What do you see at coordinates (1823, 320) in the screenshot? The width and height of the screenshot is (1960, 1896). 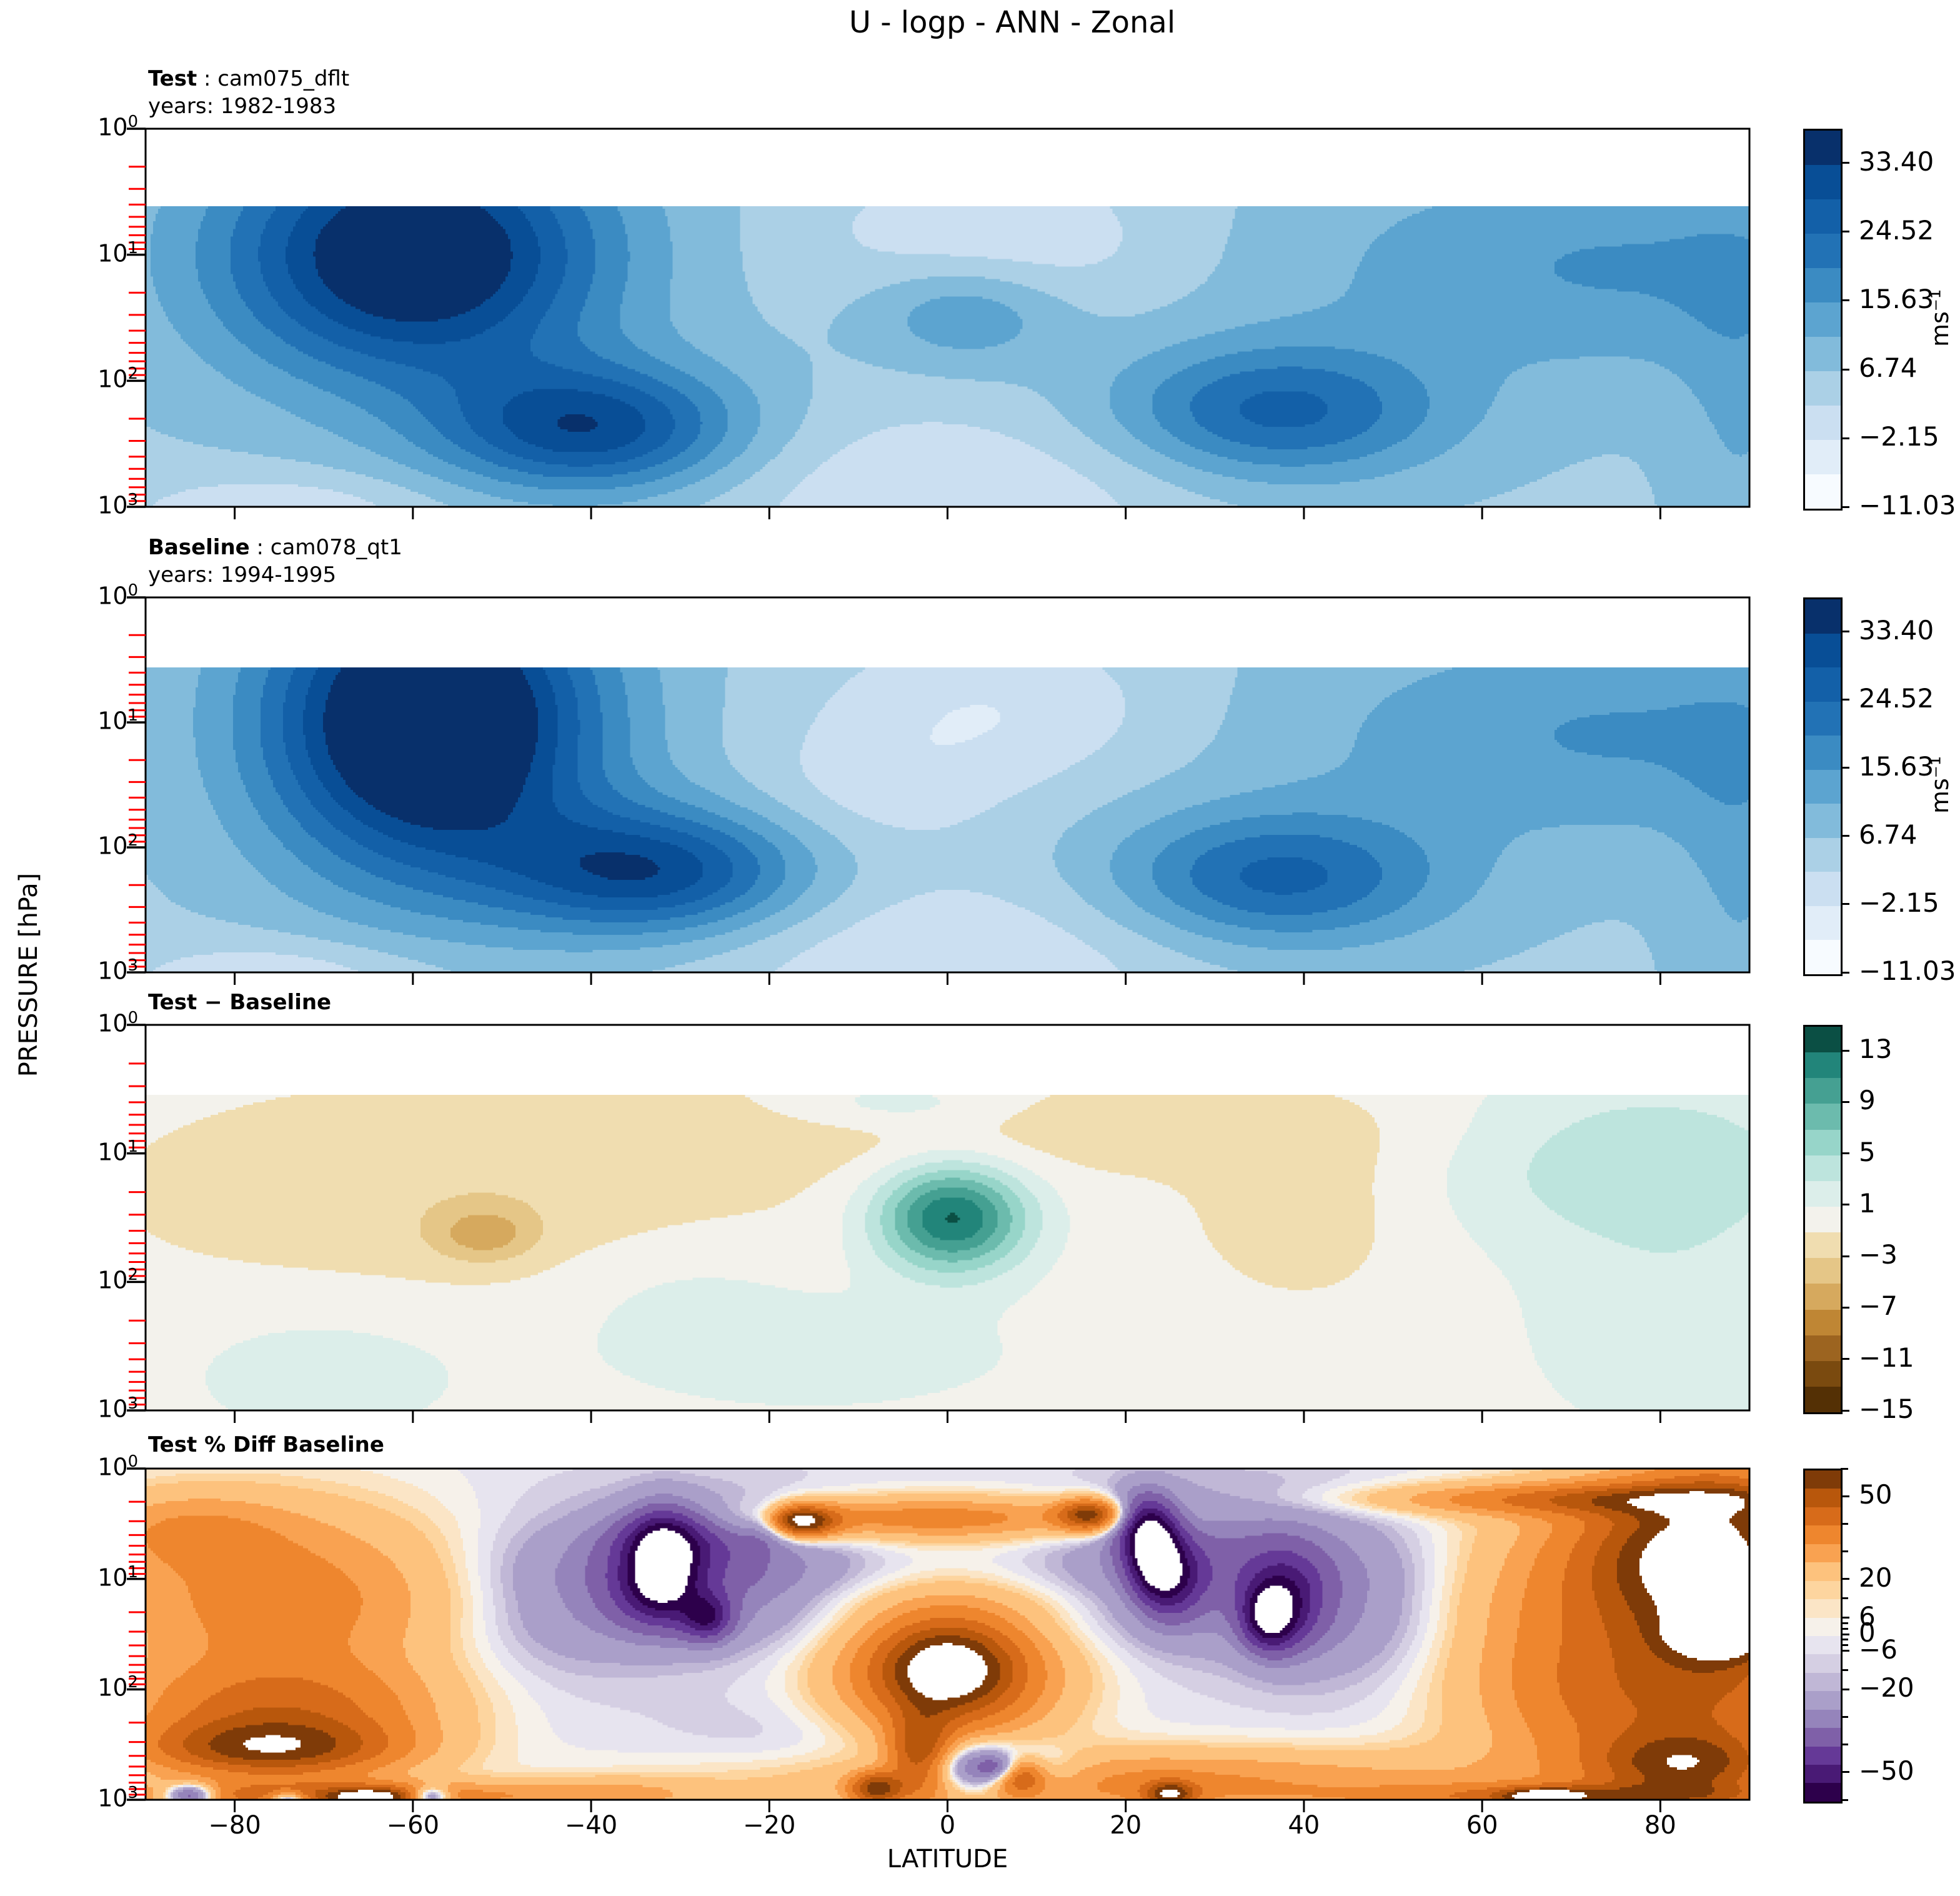 I see `colorbar-test` at bounding box center [1823, 320].